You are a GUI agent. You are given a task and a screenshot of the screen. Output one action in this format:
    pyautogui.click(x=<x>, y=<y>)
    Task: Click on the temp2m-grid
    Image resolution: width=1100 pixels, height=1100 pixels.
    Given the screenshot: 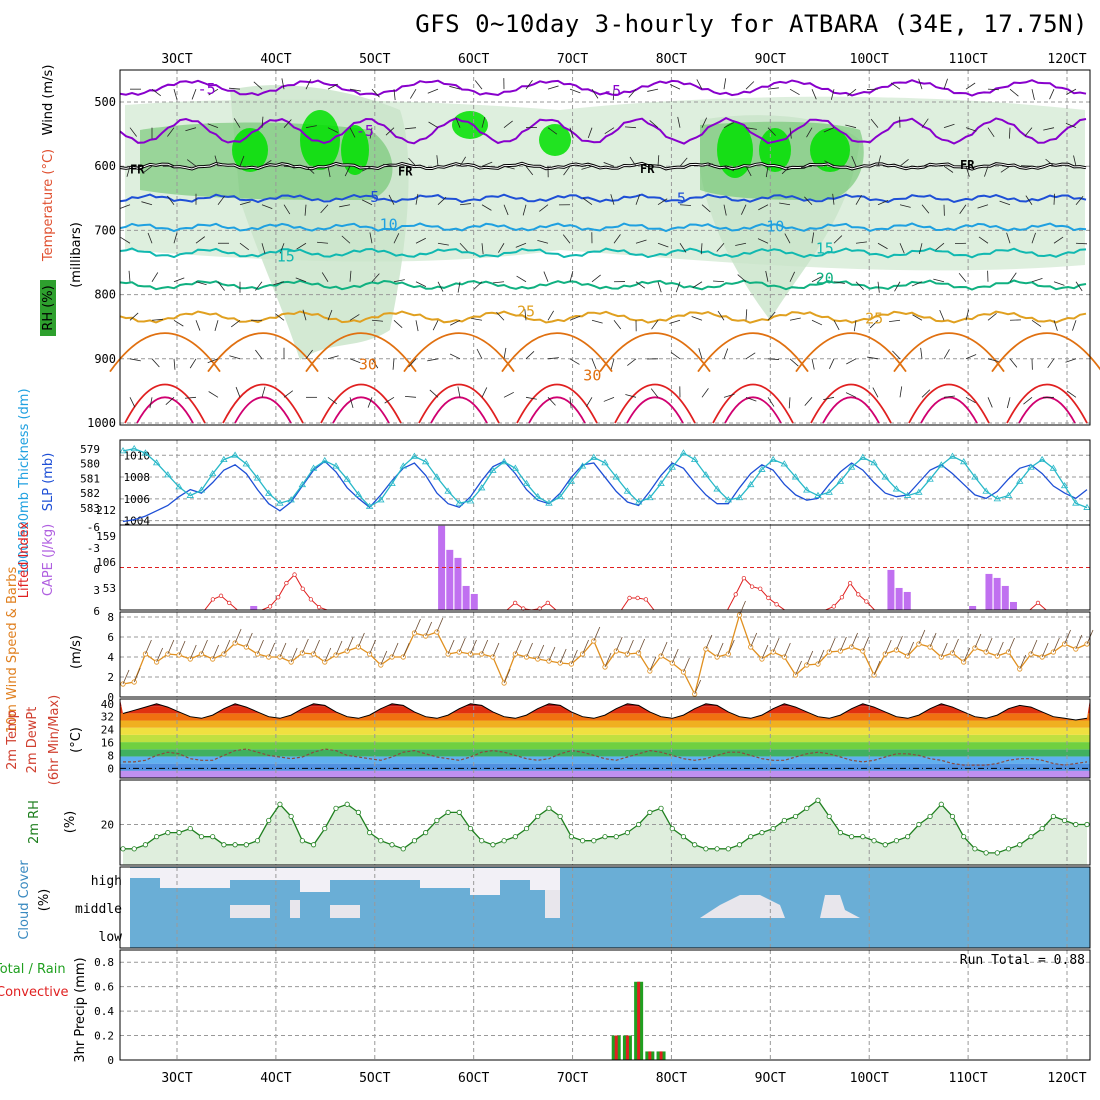 What is the action you would take?
    pyautogui.click(x=622, y=738)
    